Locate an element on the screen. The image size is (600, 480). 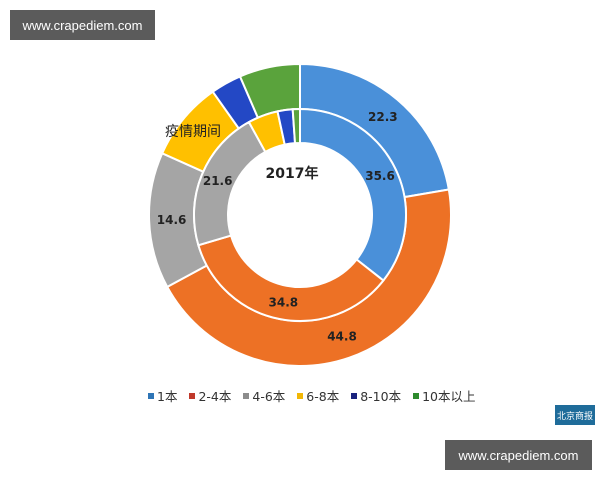
legend-item-1: 1本 is located at coordinates (162, 395).